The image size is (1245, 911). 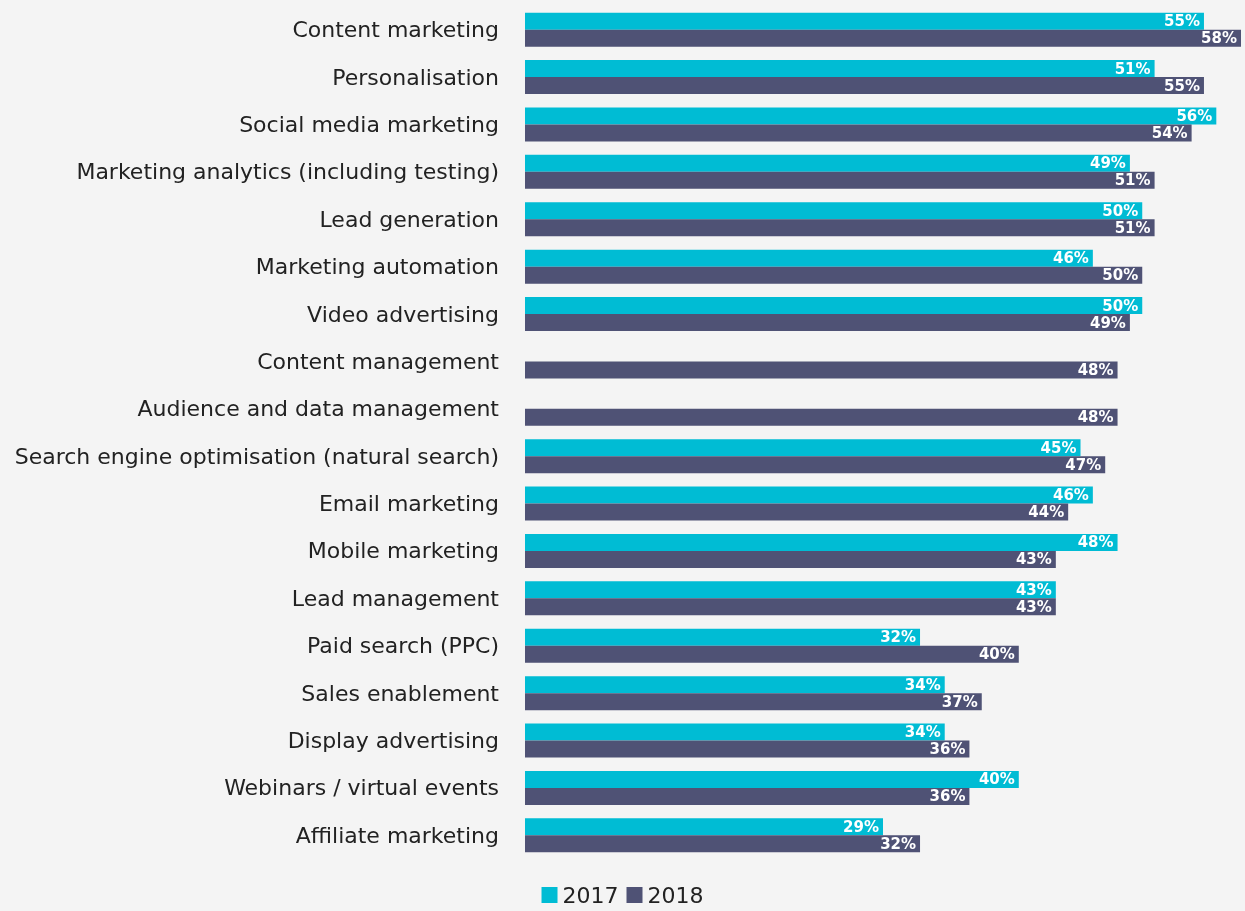 What do you see at coordinates (403, 646) in the screenshot?
I see `y-tick-label: Paid search (PPC)` at bounding box center [403, 646].